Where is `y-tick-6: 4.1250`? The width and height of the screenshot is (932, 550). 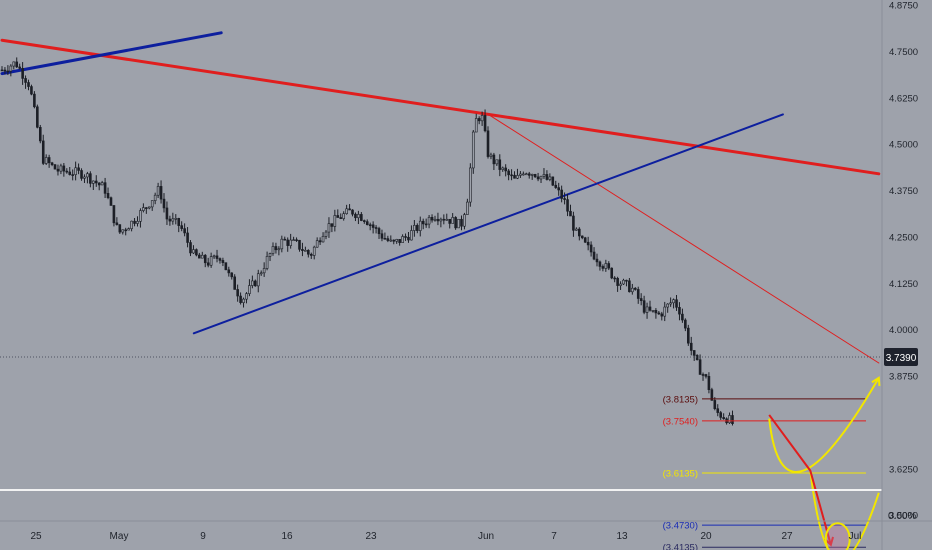
y-tick-6: 4.1250 is located at coordinates (903, 284).